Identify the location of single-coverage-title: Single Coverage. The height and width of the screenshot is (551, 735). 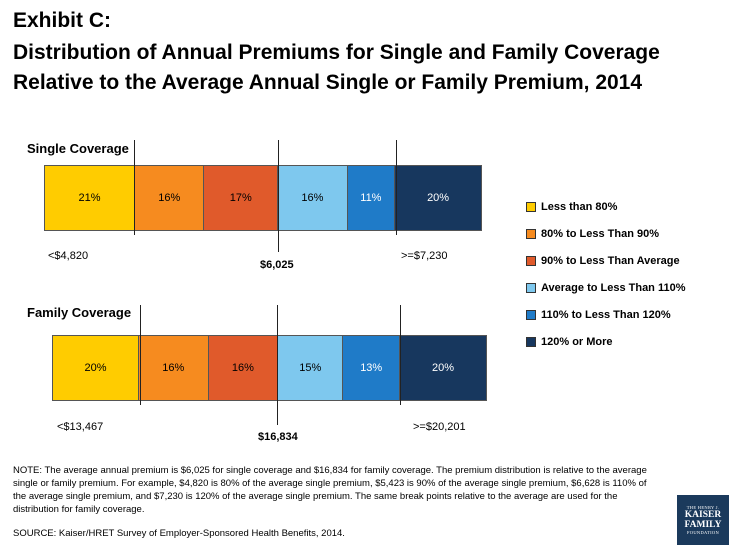
(78, 148).